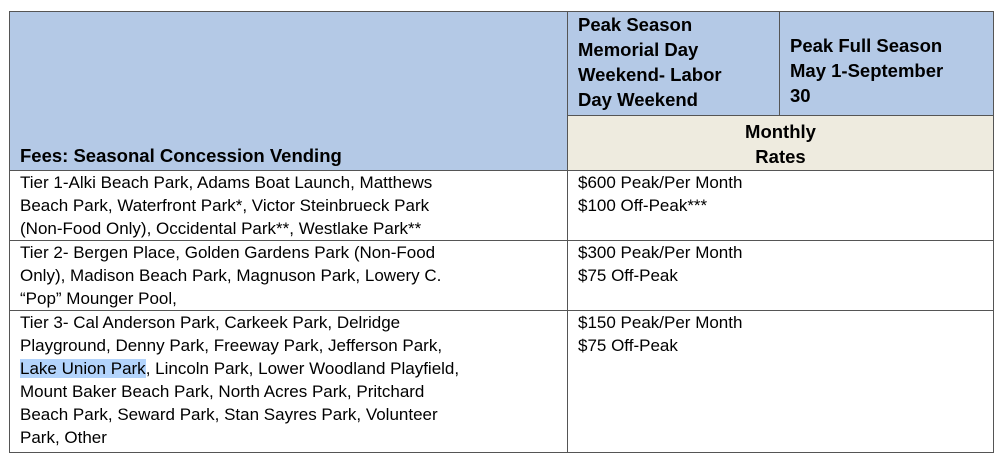 The height and width of the screenshot is (461, 999). I want to click on selected-text: Lake Union Park, so click(83, 368).